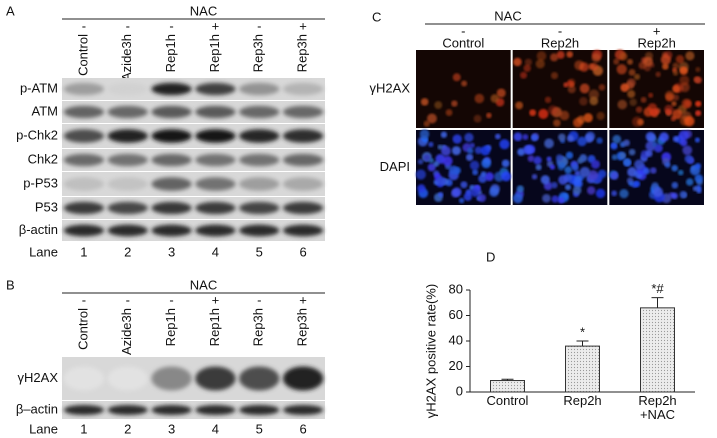 This screenshot has width=717, height=438. I want to click on row-label: p-P53, so click(40, 182).